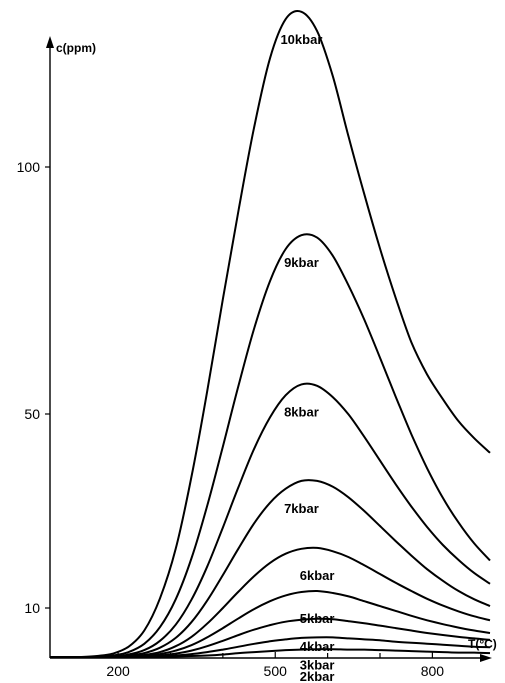 This screenshot has height=683, width=505. Describe the element at coordinates (29, 167) in the screenshot. I see `y-tick-label: 100` at that location.